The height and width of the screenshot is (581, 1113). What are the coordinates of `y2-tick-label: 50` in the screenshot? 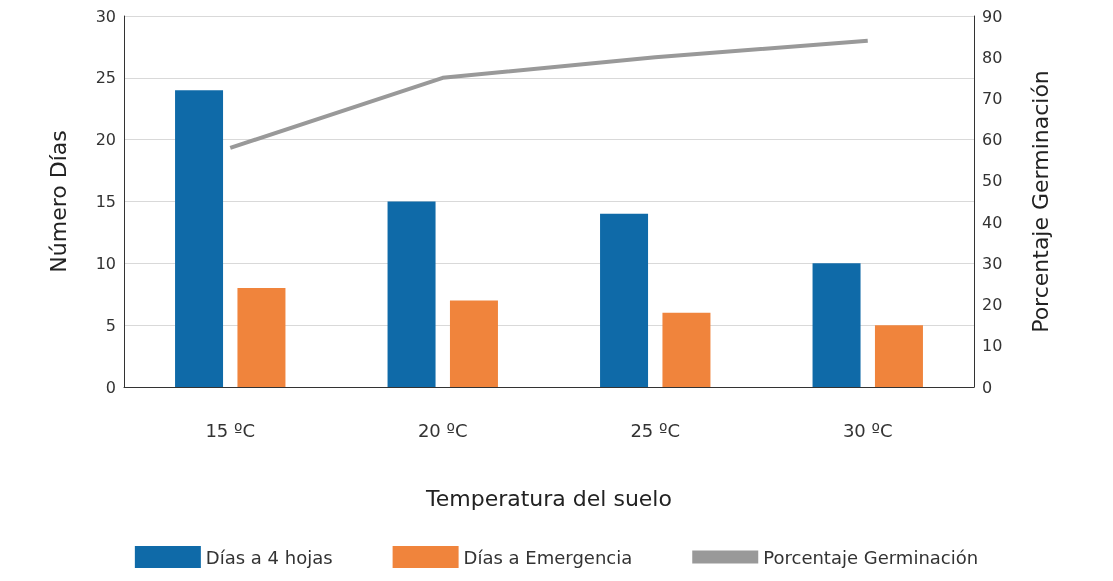 It's located at (992, 181).